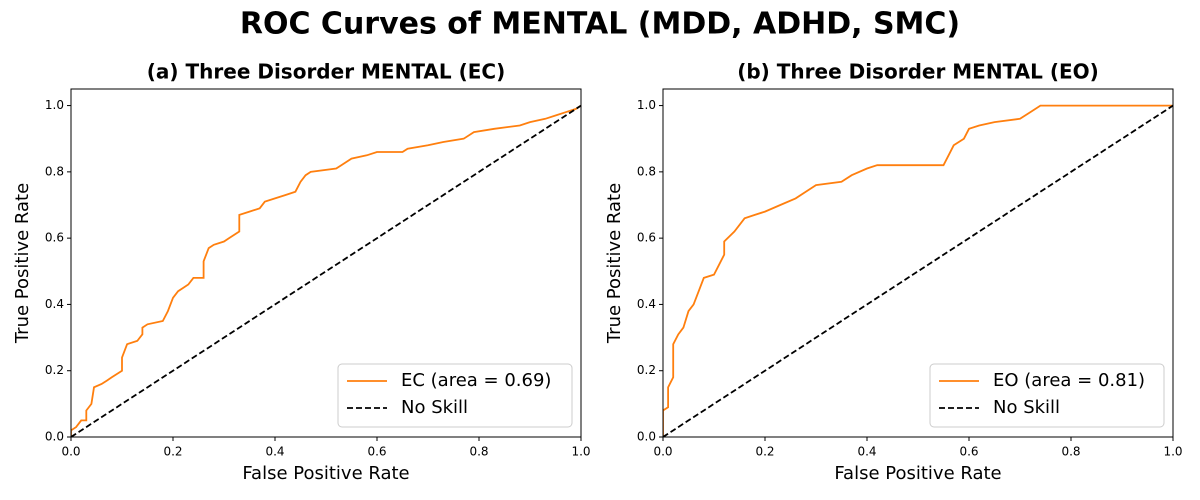  I want to click on figure-title: ROC Curves of MENTAL (MDD, ADHD, SMC), so click(600, 24).